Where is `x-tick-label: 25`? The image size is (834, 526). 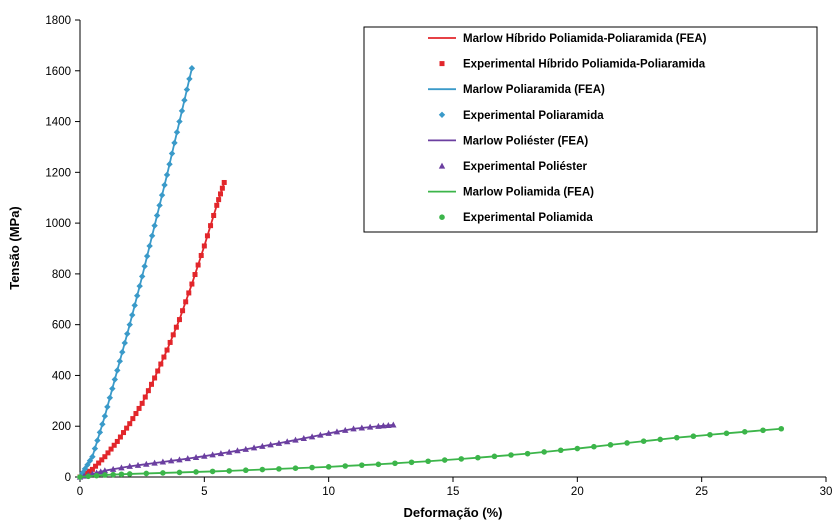 x-tick-label: 25 is located at coordinates (701, 492).